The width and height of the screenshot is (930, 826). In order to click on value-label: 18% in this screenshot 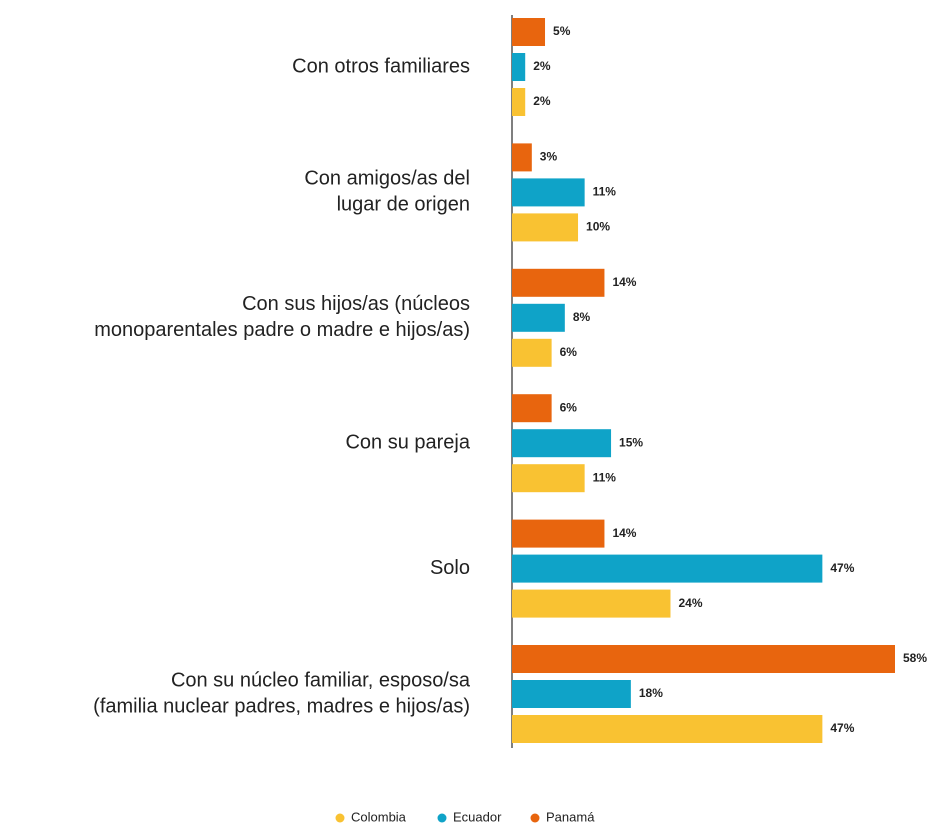, I will do `click(651, 693)`.